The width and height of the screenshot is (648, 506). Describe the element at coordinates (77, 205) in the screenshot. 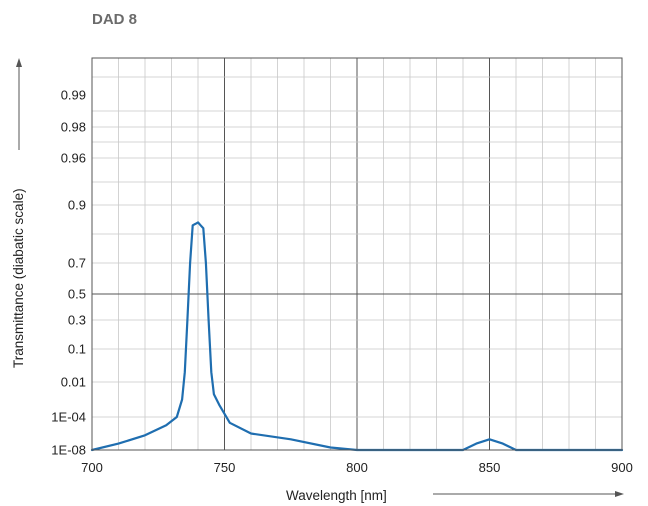

I see `y-tick-label: 0.9` at that location.